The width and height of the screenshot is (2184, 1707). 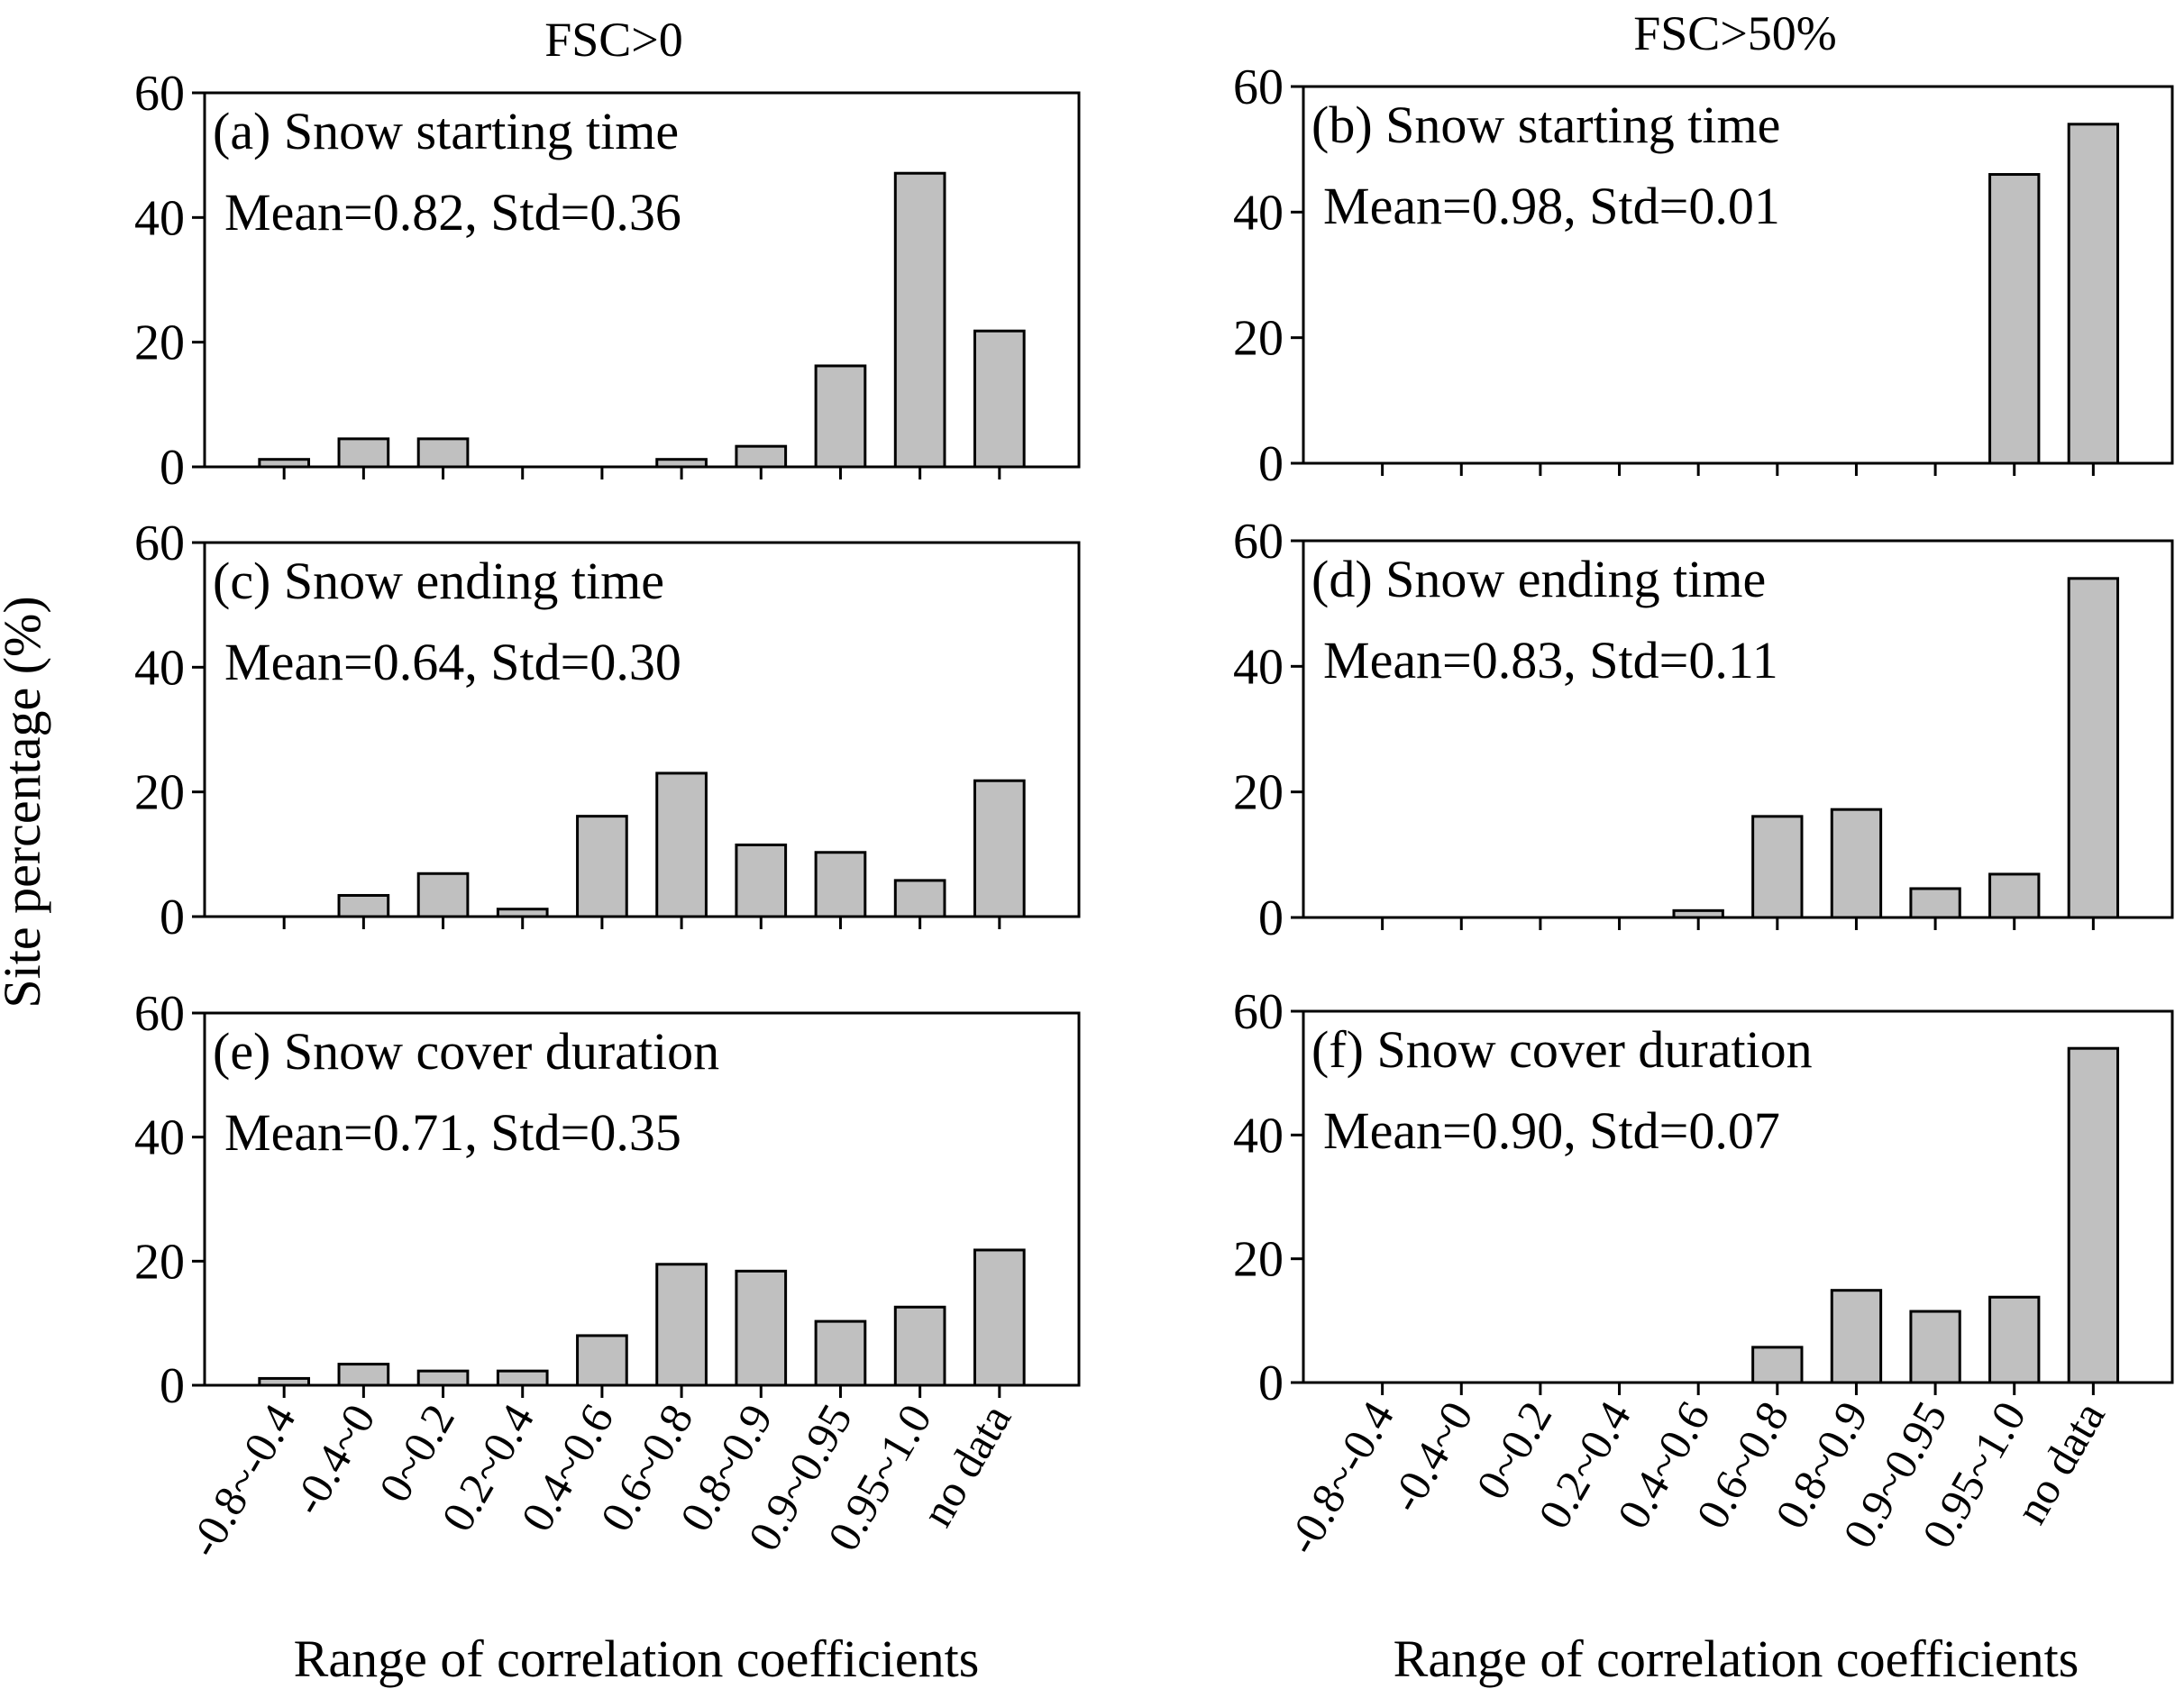 I want to click on panel-f-category-label-1: -0.4~0, so click(x=1431, y=1457).